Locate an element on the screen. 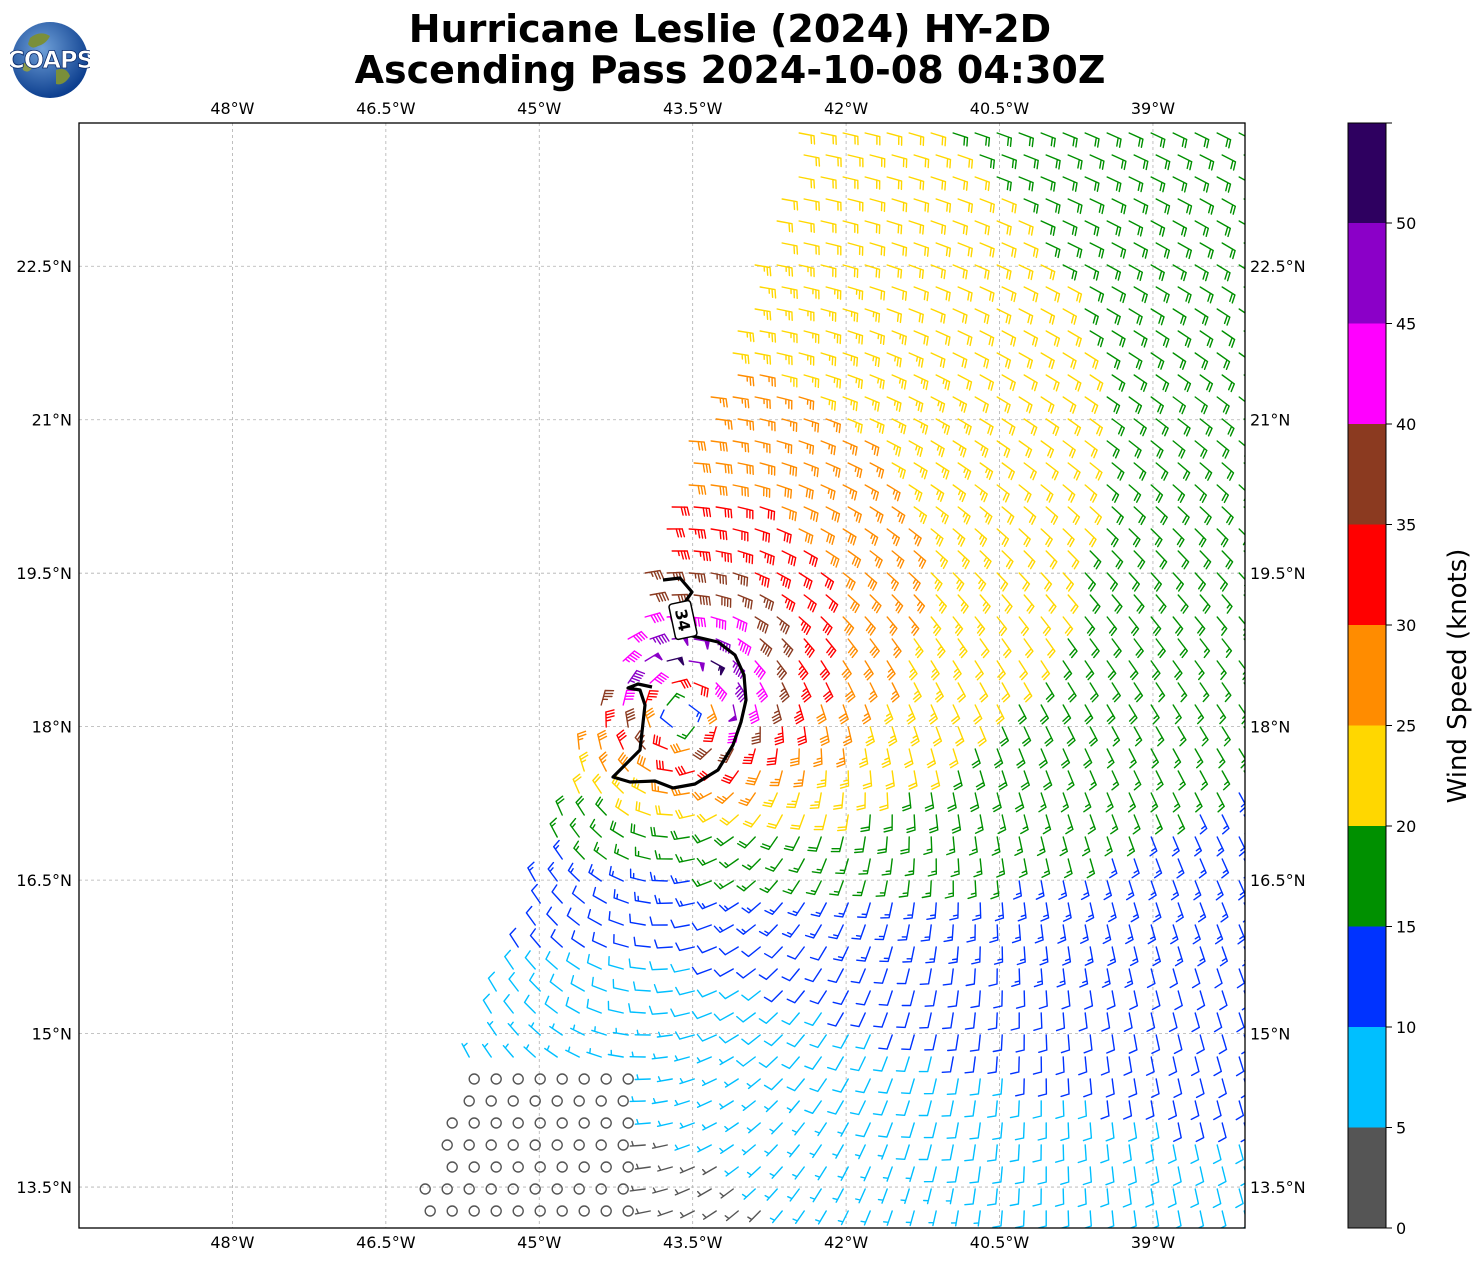 The image size is (1484, 1264). colorbar-frame is located at coordinates (1367, 675).